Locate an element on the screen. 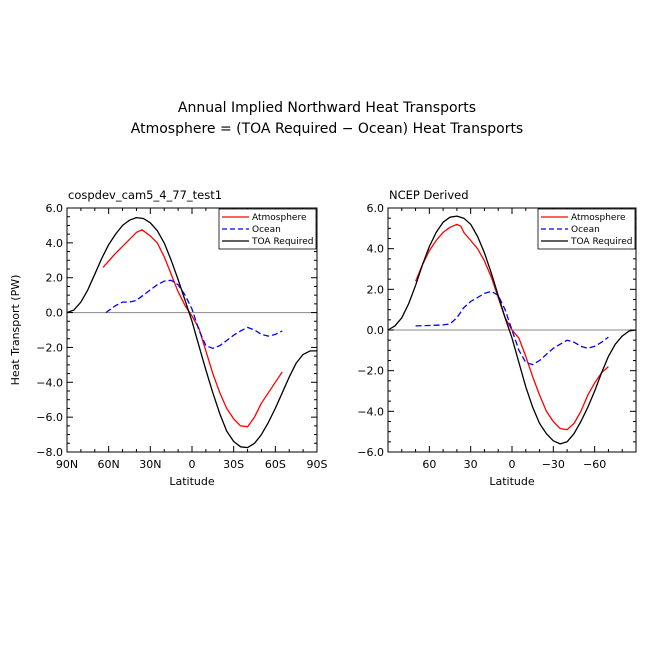 This screenshot has height=654, width=654. y-tick-label: −8.0 is located at coordinates (49, 452).